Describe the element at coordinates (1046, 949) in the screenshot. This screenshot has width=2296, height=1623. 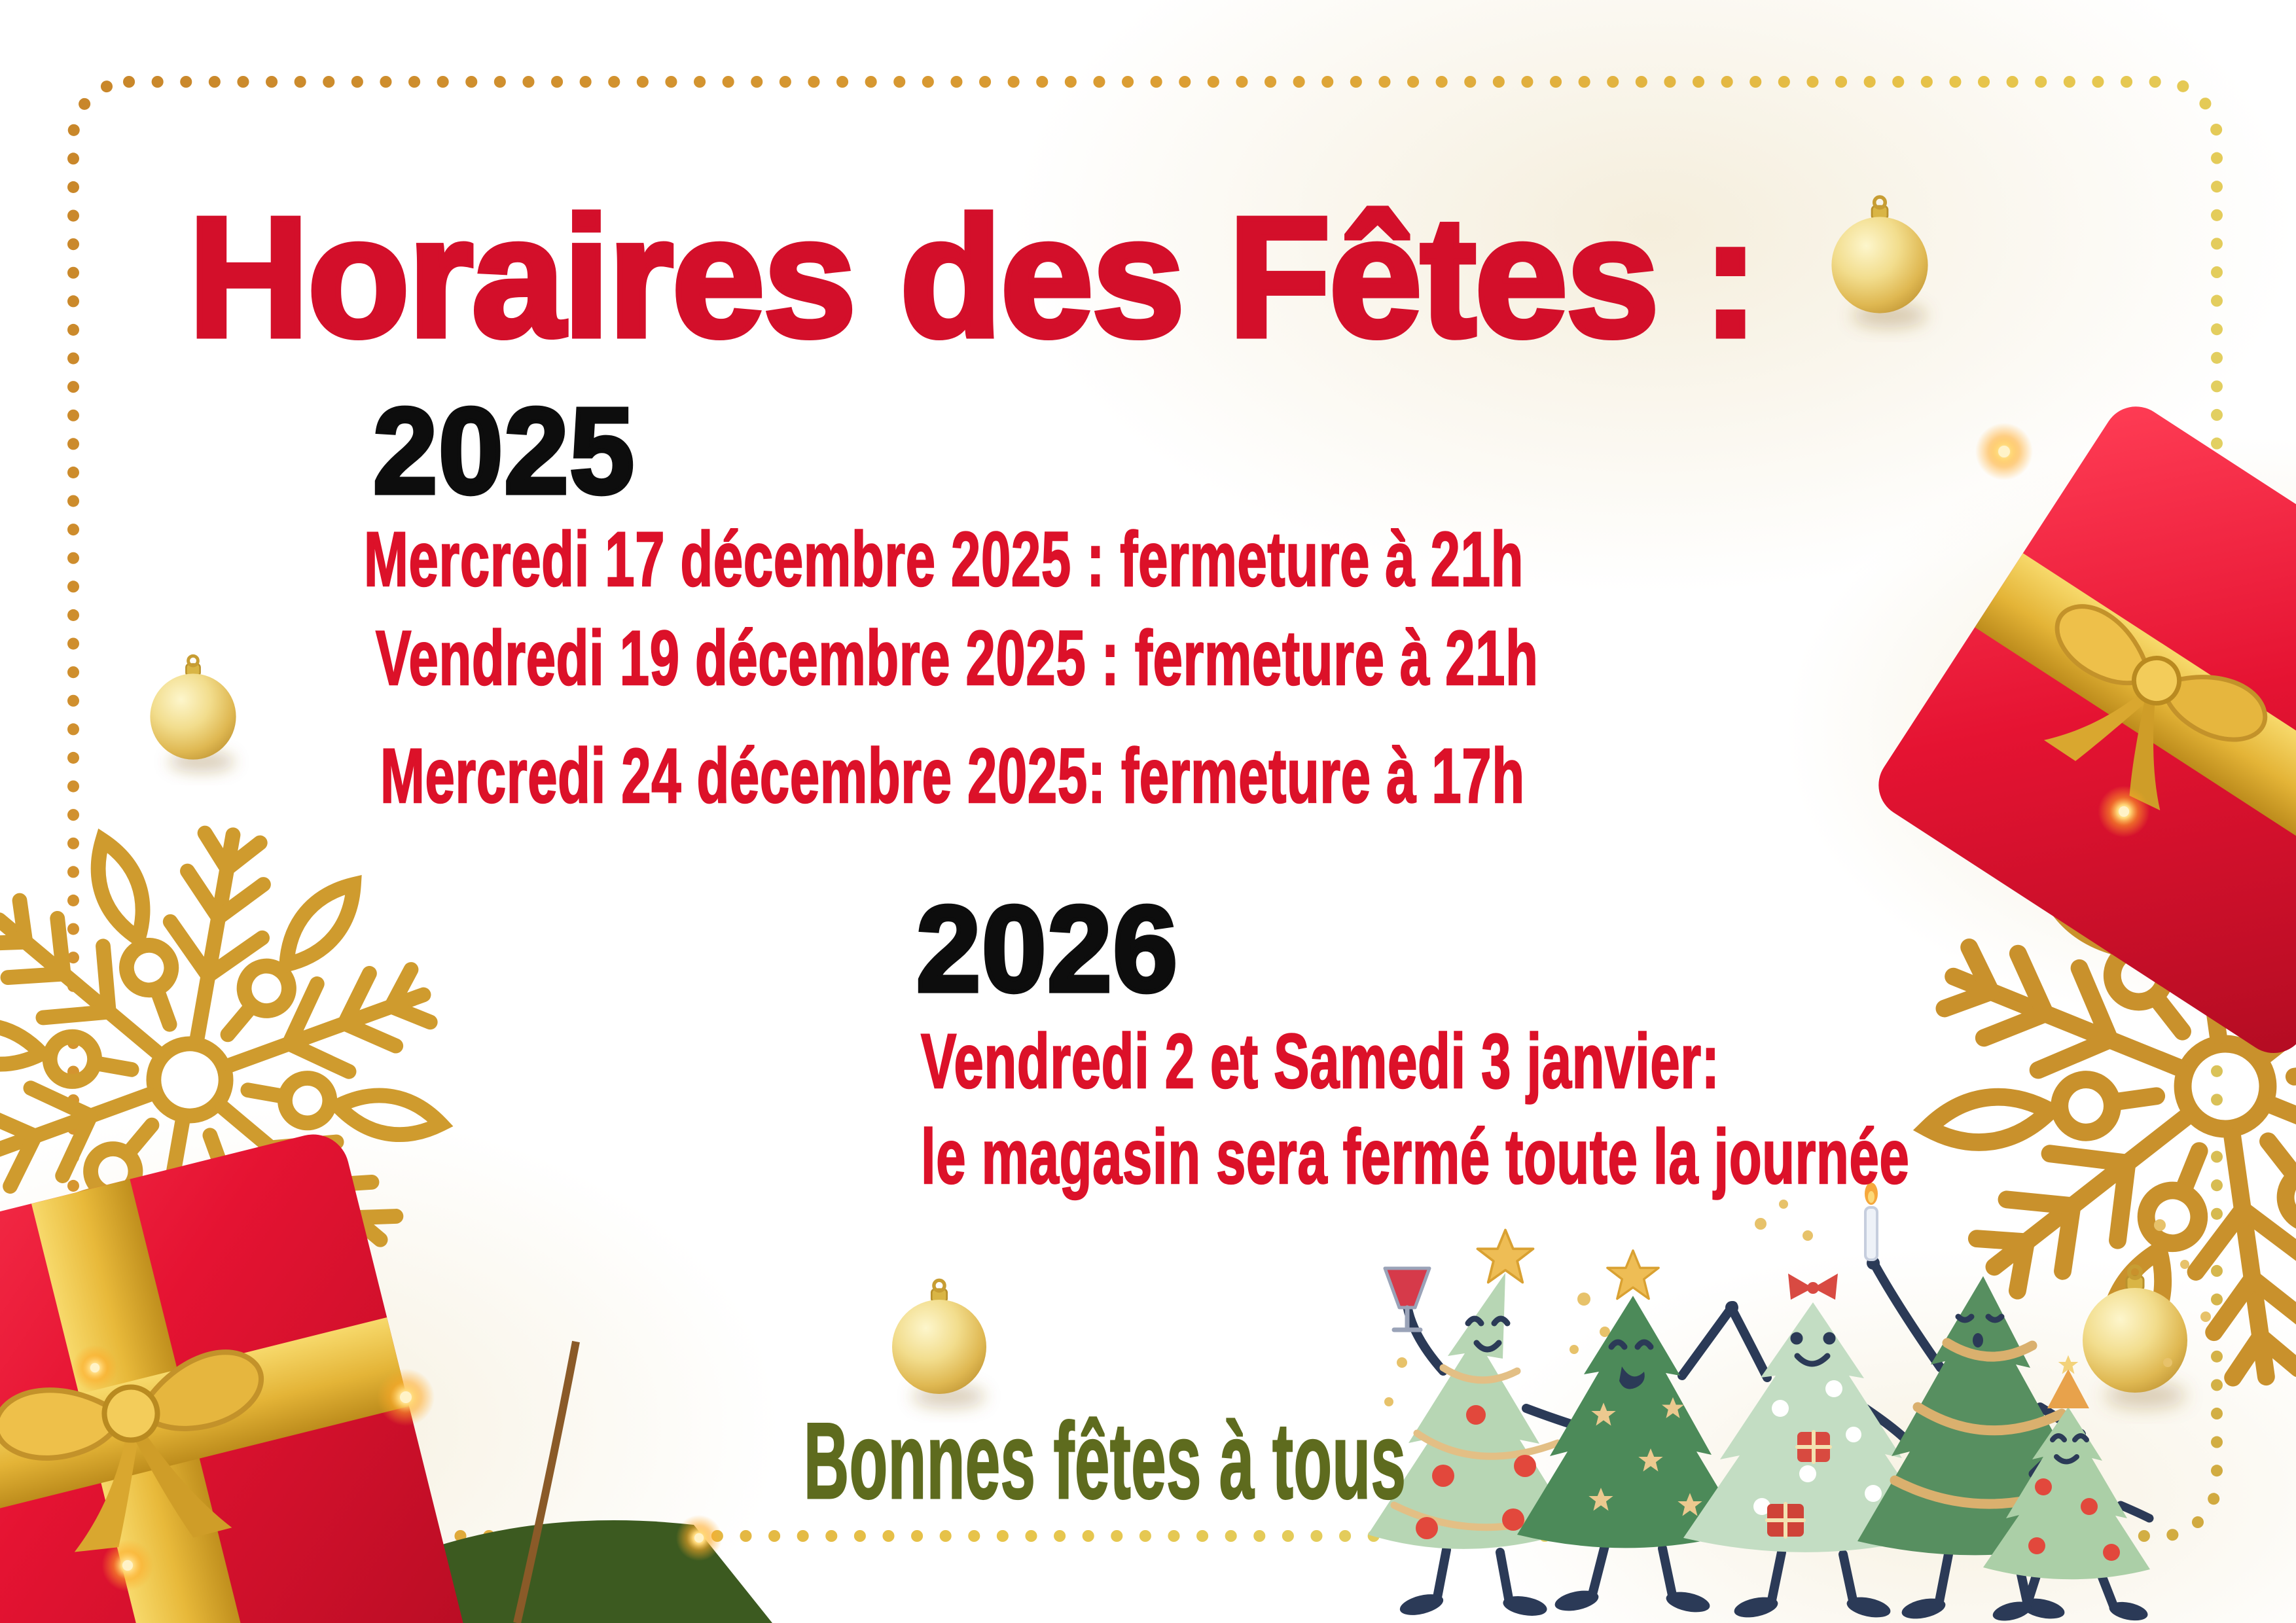
I see `year-heading-2026: 2026` at that location.